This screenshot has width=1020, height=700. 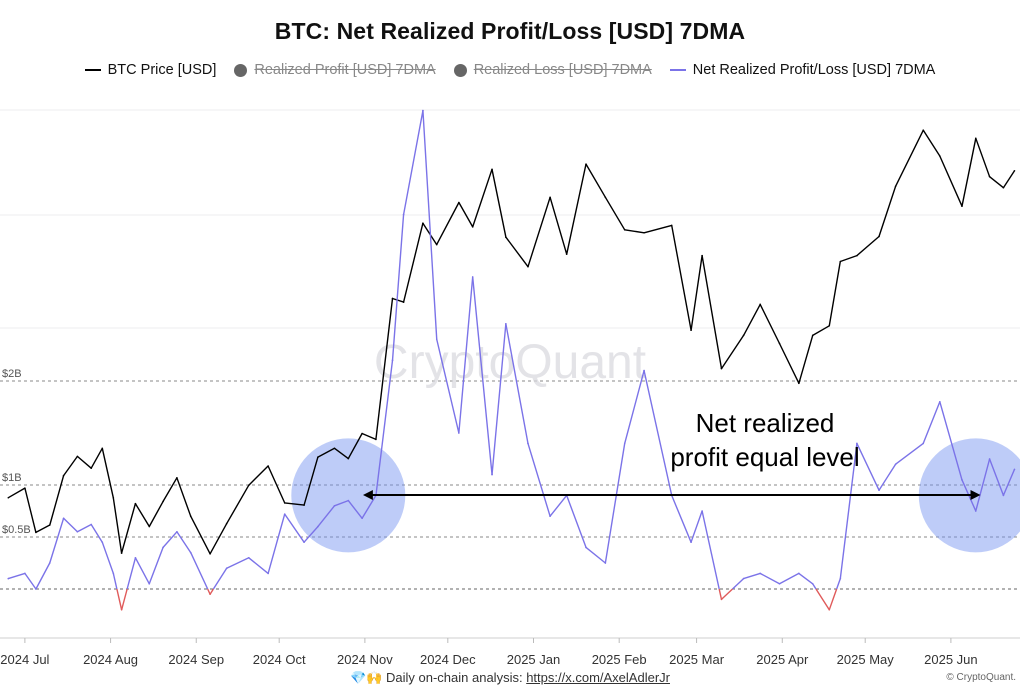 I want to click on legend-item-net-realized: Net Realized Profit/Loss [USD] 7DMA, so click(x=802, y=70).